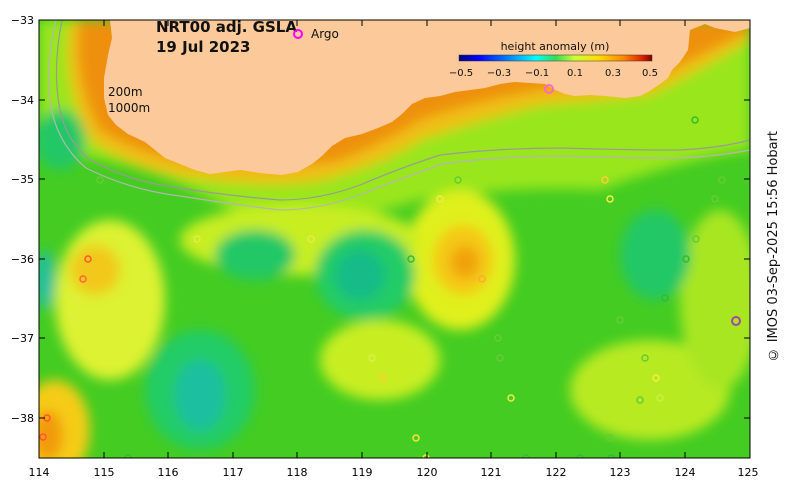 The height and width of the screenshot is (492, 791). Describe the element at coordinates (22, 418) in the screenshot. I see `y-tick-label: −38` at that location.